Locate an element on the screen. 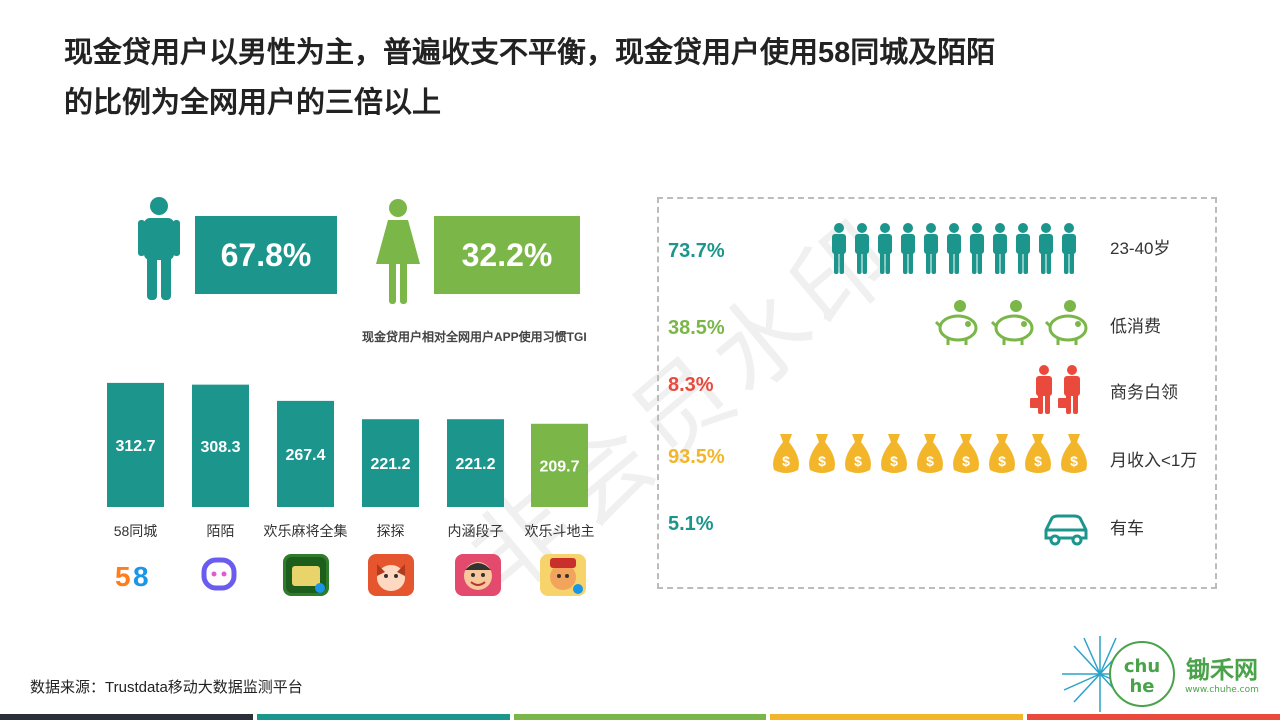 The image size is (1280, 720). age-icon-row is located at coordinates (959, 249).